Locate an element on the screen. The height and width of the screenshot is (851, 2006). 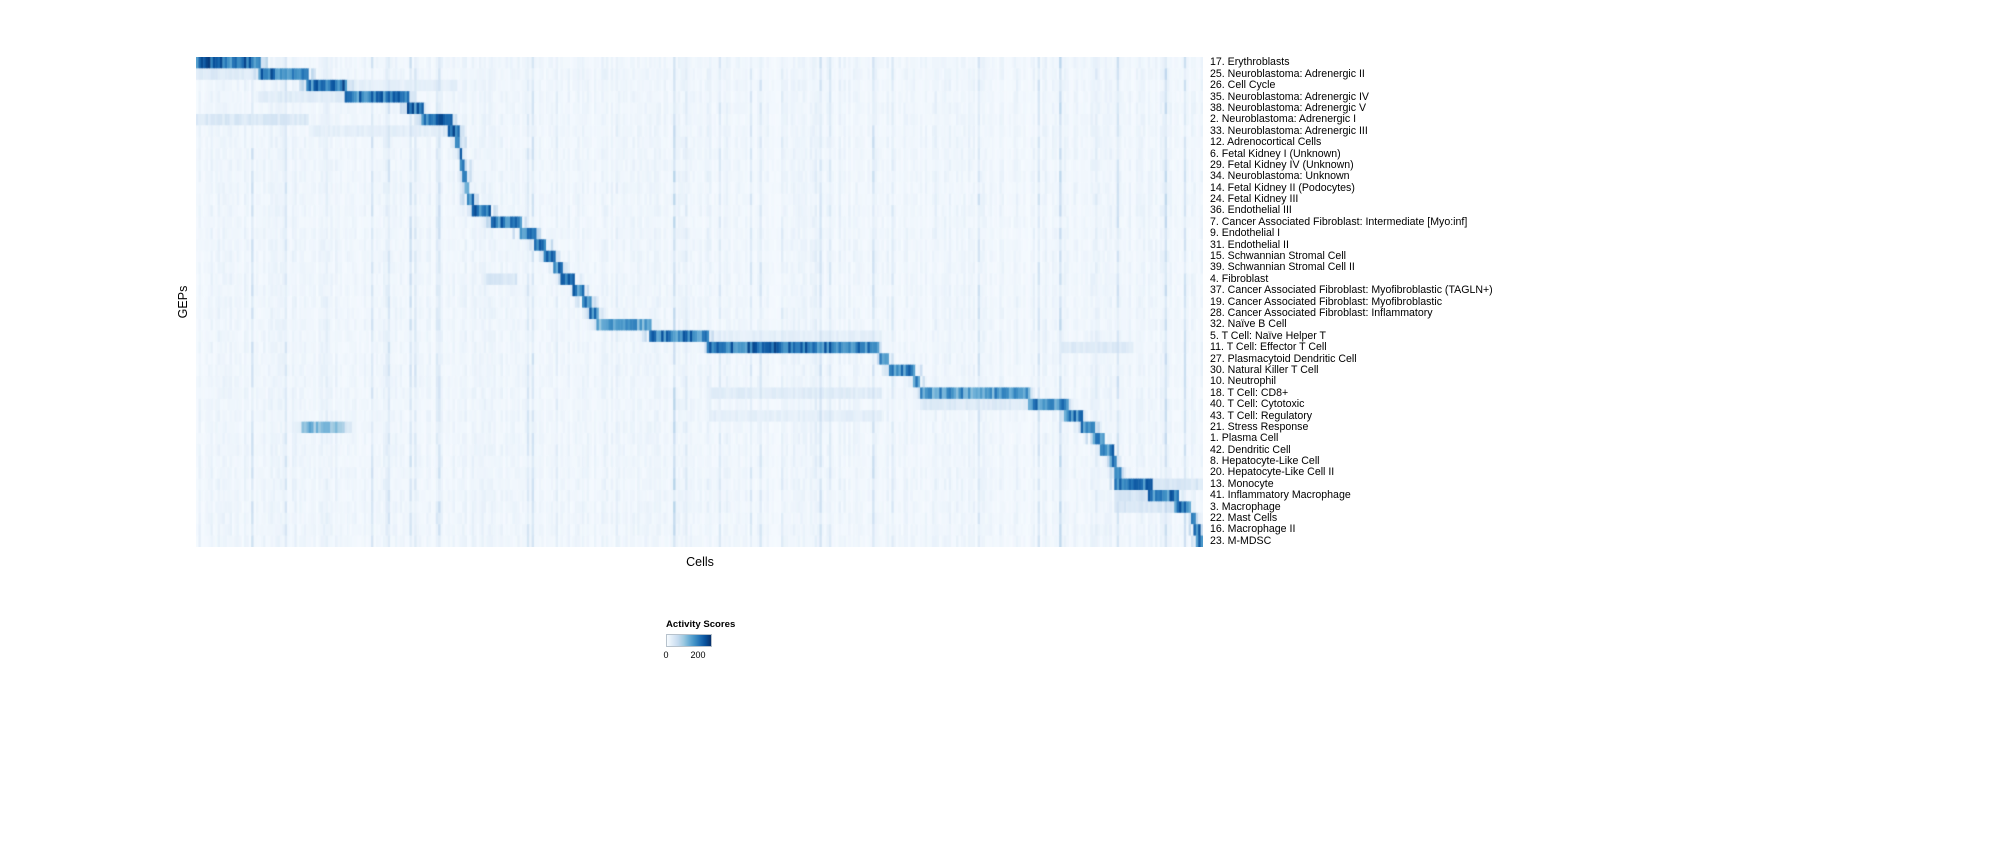
row-label: 9. Endothelial I is located at coordinates (1245, 233).